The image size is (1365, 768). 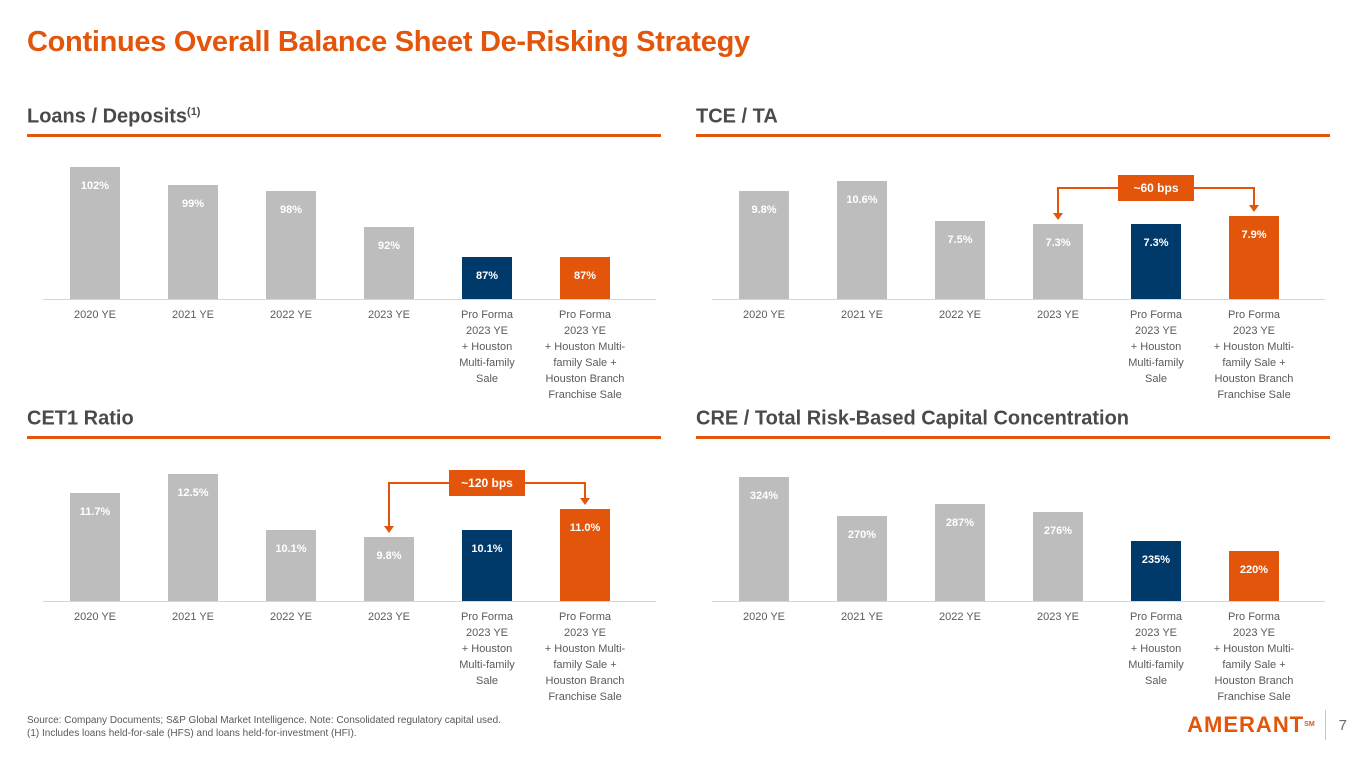 What do you see at coordinates (107, 116) in the screenshot?
I see `chart-title: Loans / Deposits` at bounding box center [107, 116].